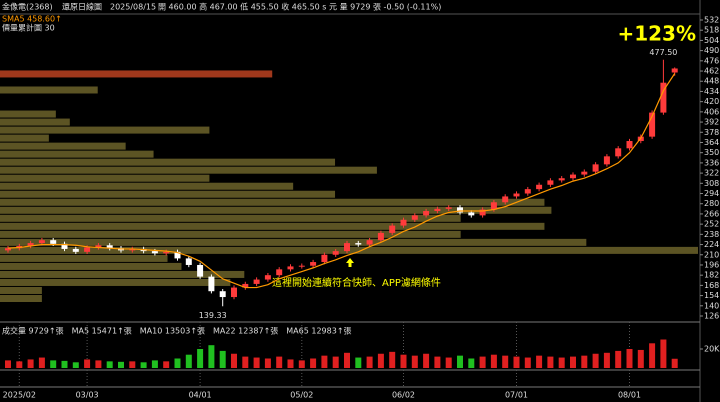 The width and height of the screenshot is (720, 402). What do you see at coordinates (87, 395) in the screenshot?
I see `x-tick-label: 03/03` at bounding box center [87, 395].